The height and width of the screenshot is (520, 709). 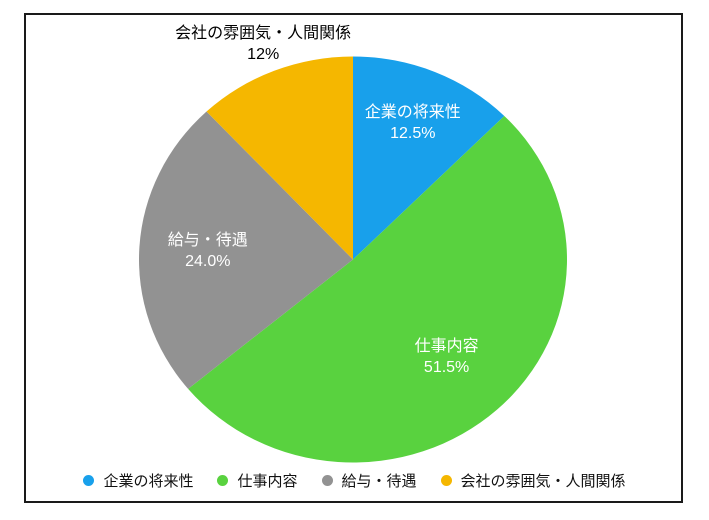 What do you see at coordinates (429, 158) in the screenshot?
I see `pie-slice-company-future` at bounding box center [429, 158].